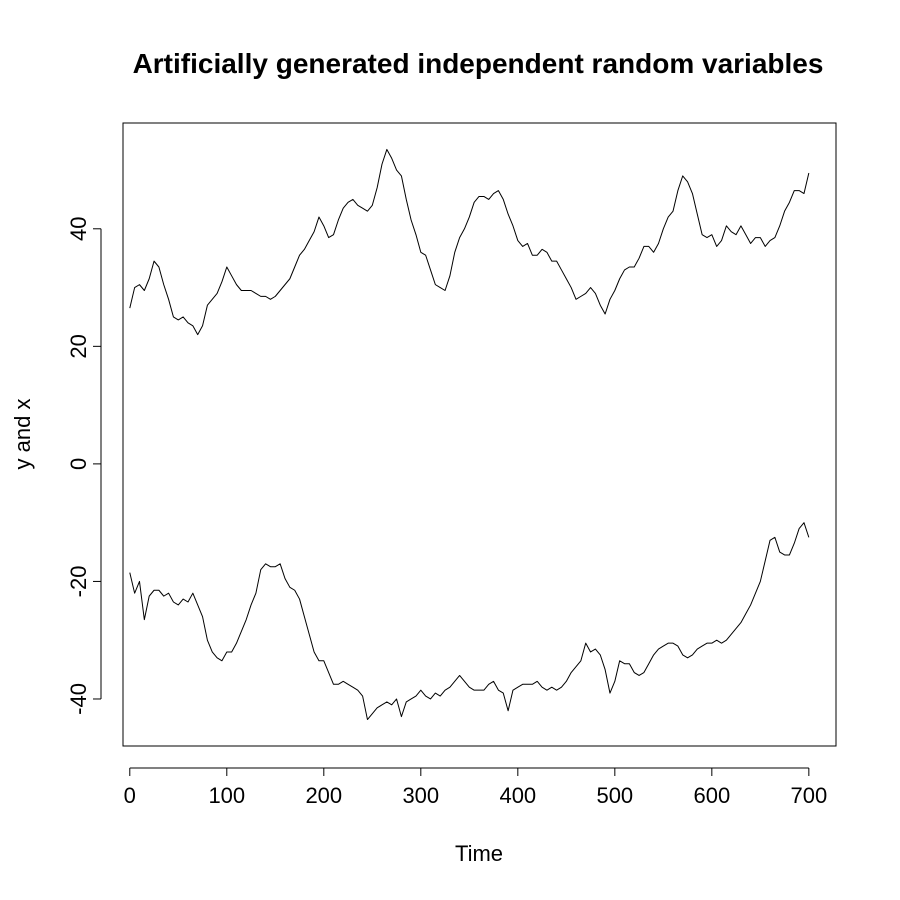 The height and width of the screenshot is (900, 900). What do you see at coordinates (614, 795) in the screenshot?
I see `x-tick-label: 500` at bounding box center [614, 795].